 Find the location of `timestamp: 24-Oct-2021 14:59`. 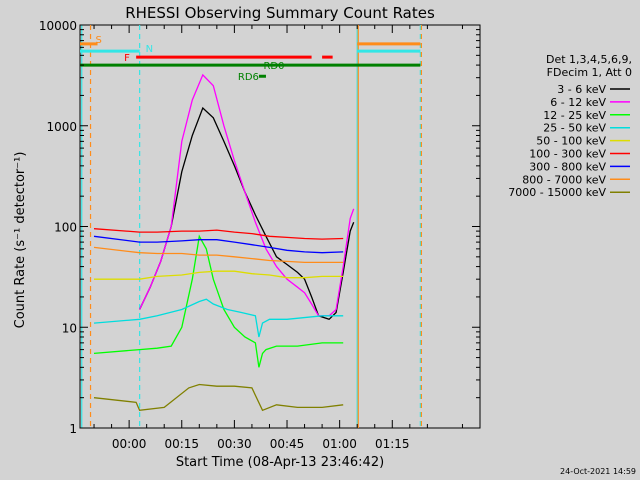

timestamp: 24-Oct-2021 14:59 is located at coordinates (598, 471).